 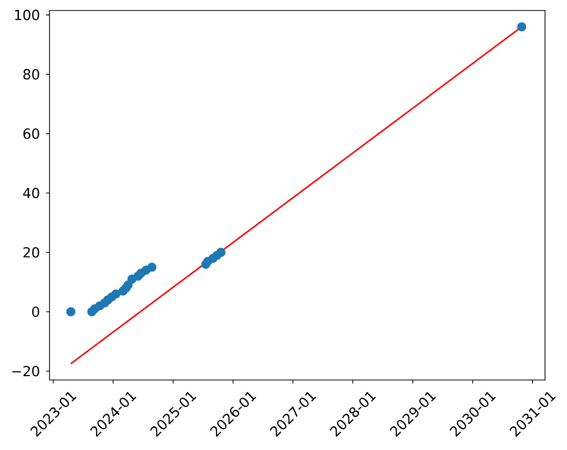 I want to click on y-tick-label: 0, so click(x=36, y=311).